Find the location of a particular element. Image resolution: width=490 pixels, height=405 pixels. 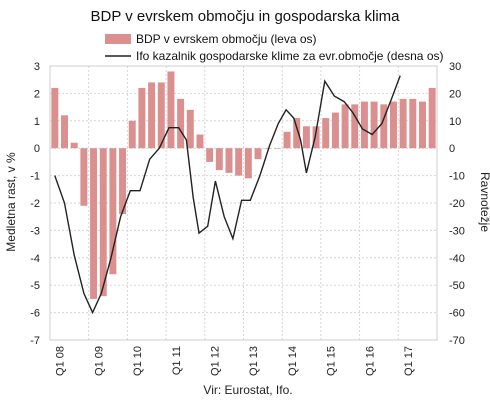

right-tick-label: -60 is located at coordinates (457, 314).